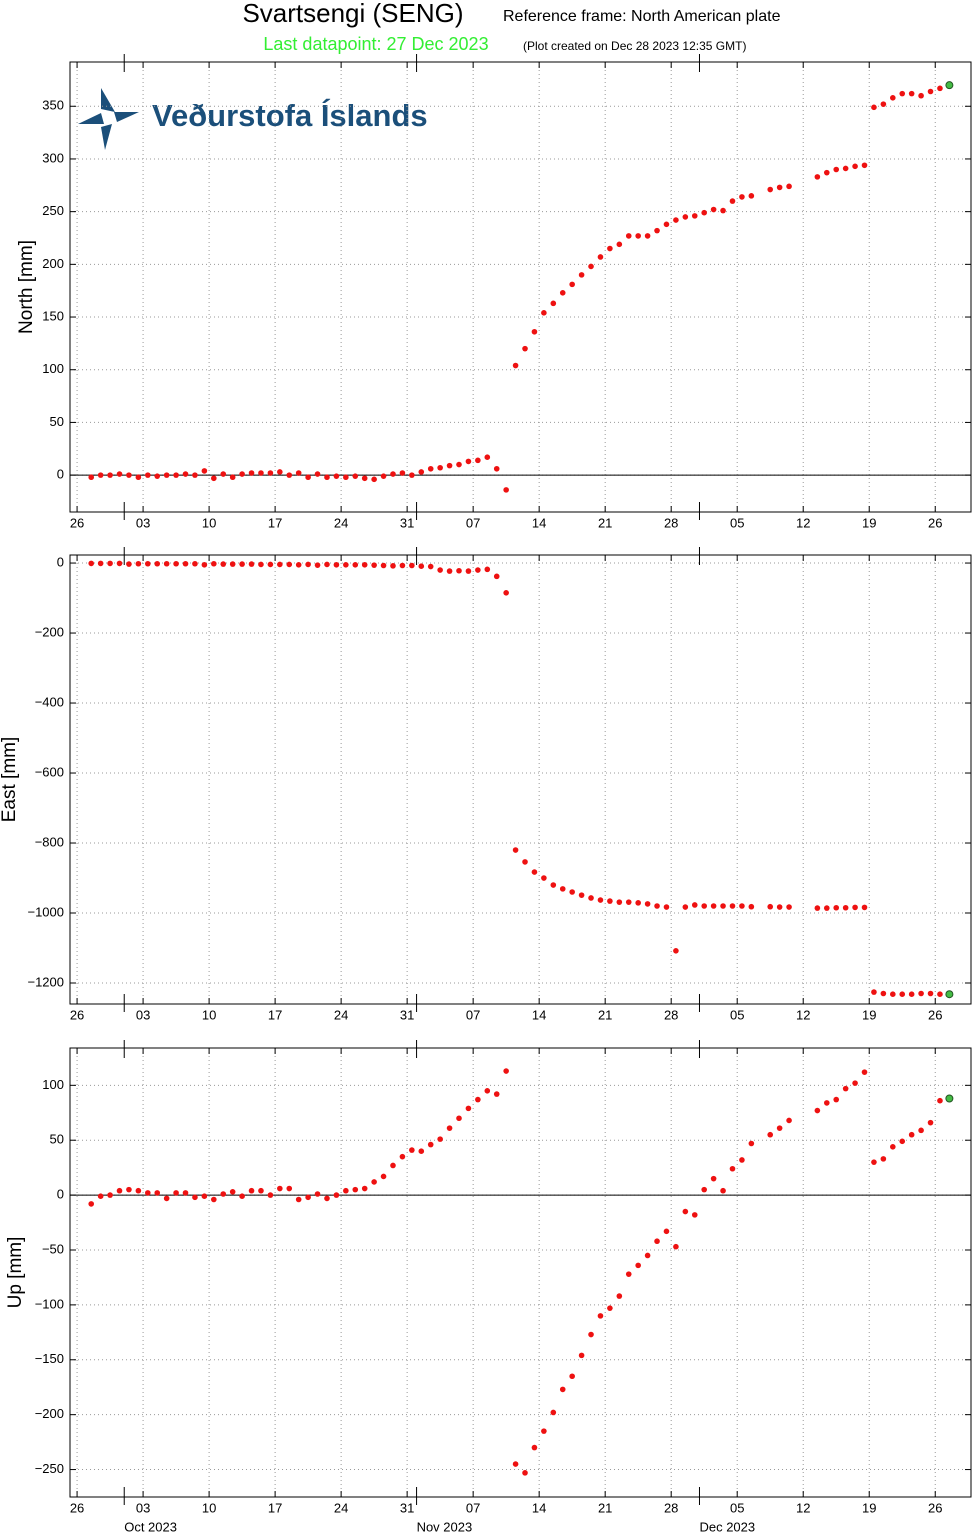 This screenshot has width=973, height=1536. Describe the element at coordinates (671, 1014) in the screenshot. I see `x-tick-label: 28` at that location.